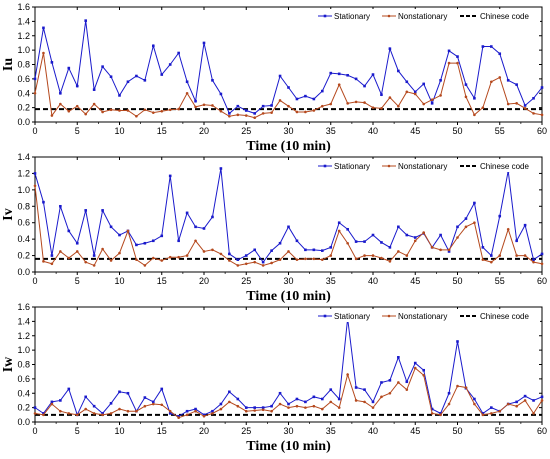  I want to click on legend-item-stationary-marker, so click(325, 16).